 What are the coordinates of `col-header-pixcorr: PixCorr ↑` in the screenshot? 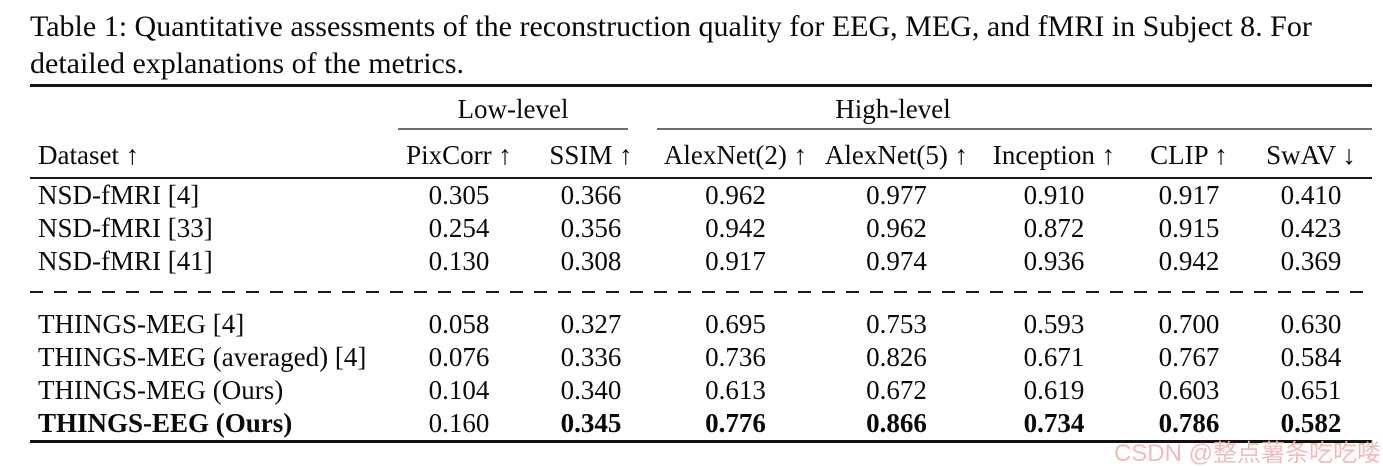 It's located at (459, 155).